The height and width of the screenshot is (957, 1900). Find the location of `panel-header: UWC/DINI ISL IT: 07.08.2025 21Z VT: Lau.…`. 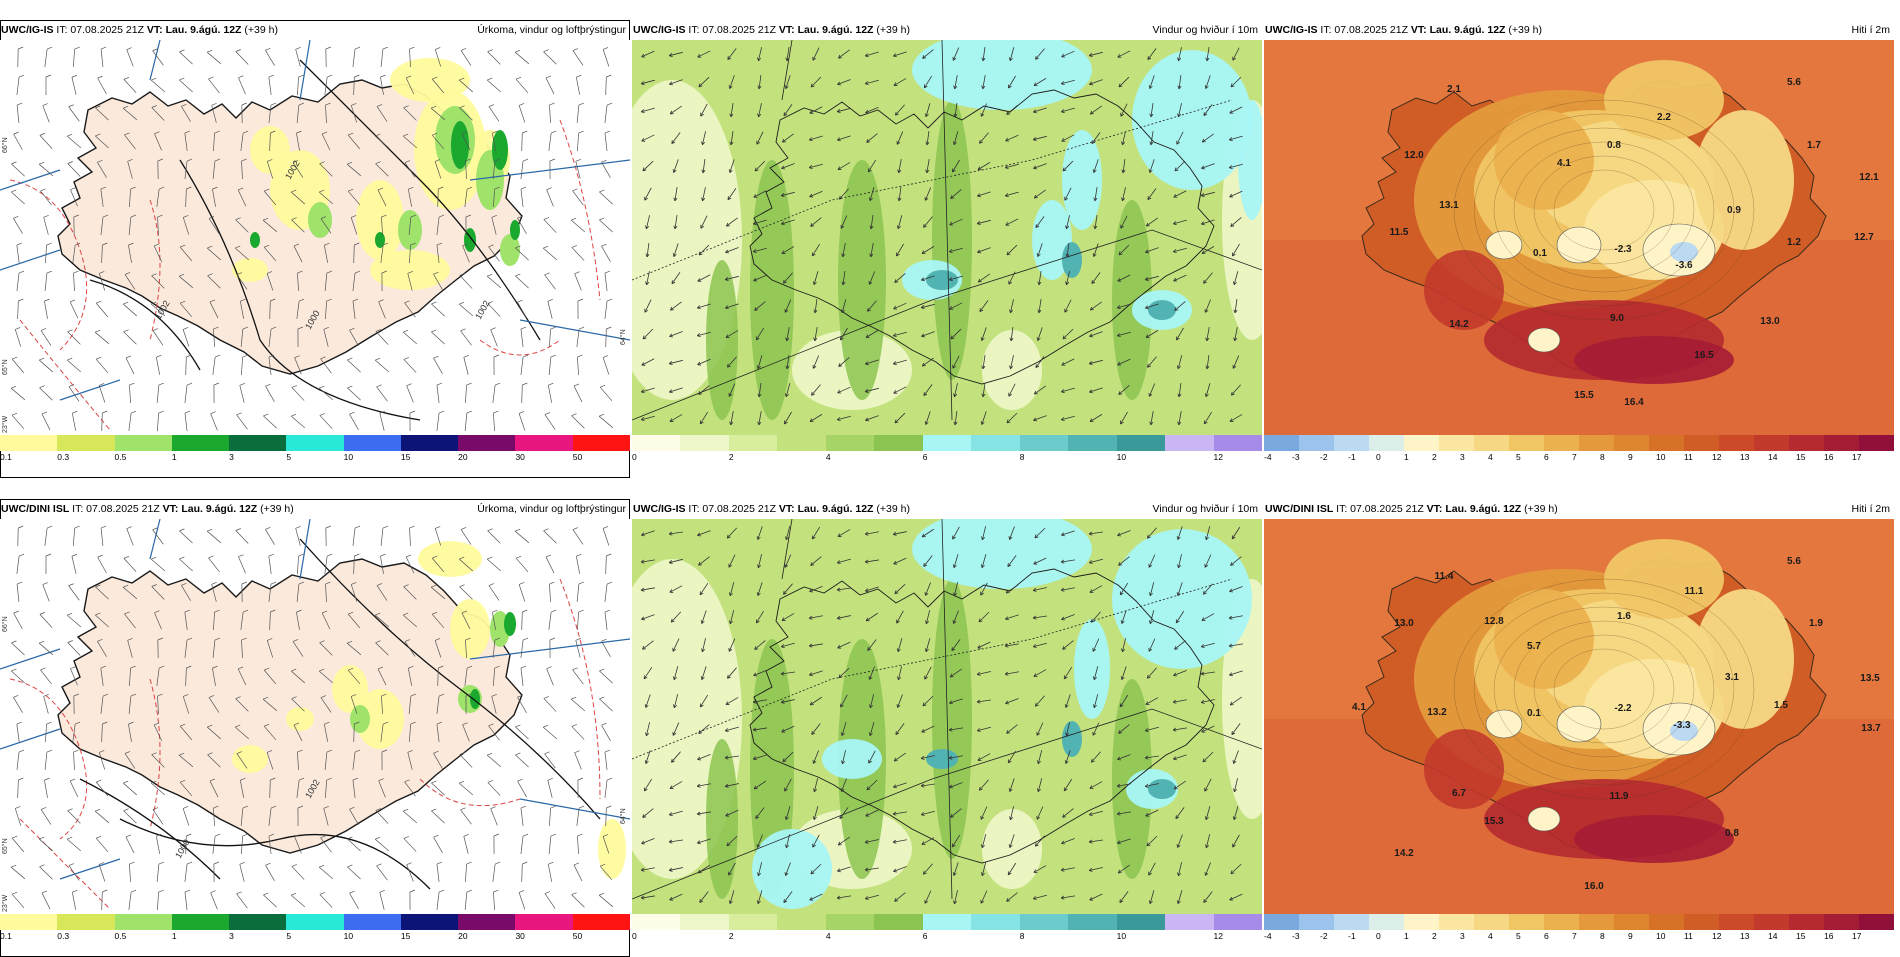

panel-header: UWC/DINI ISL IT: 07.08.2025 21Z VT: Lau.… is located at coordinates (1579, 509).